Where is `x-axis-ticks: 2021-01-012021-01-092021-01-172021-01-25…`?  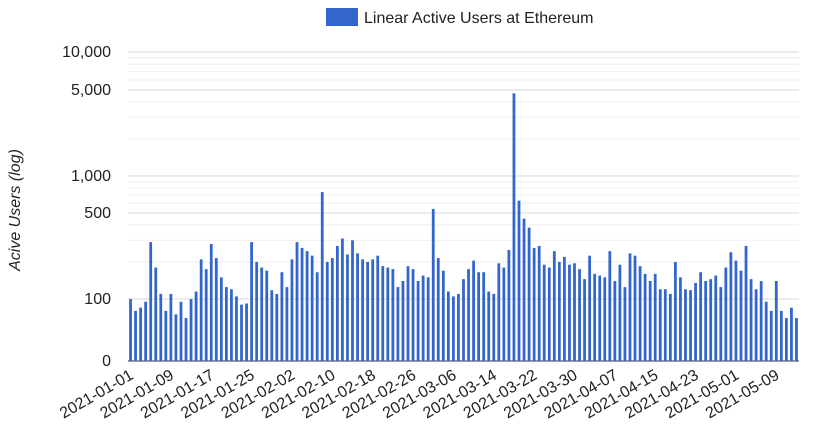
x-axis-ticks: 2021-01-012021-01-092021-01-172021-01-25… is located at coordinates (419, 395).